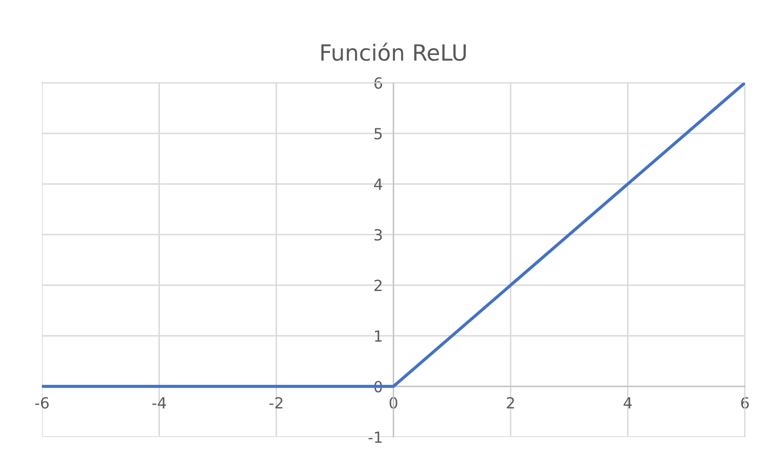  I want to click on y-tick-label: 3, so click(378, 235).